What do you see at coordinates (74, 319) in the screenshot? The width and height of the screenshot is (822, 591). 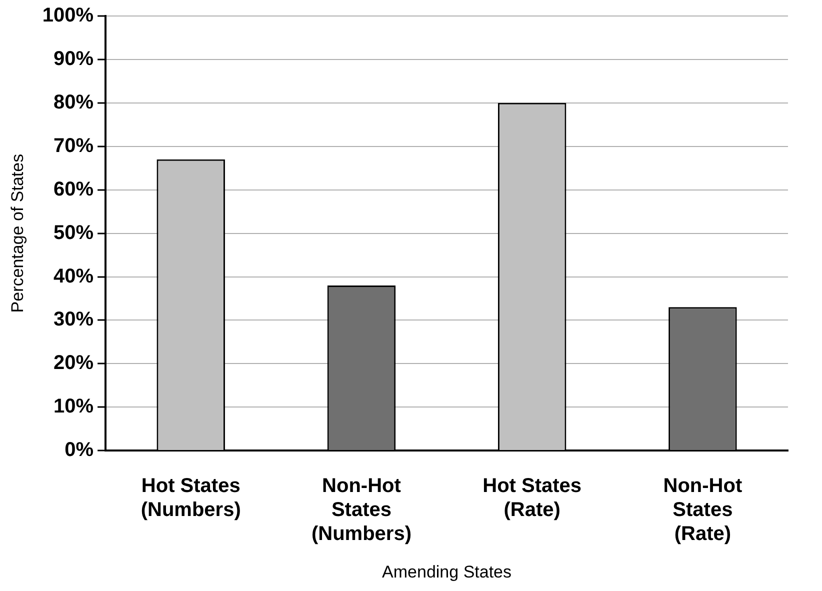 I see `y-tick-label: 30%` at bounding box center [74, 319].